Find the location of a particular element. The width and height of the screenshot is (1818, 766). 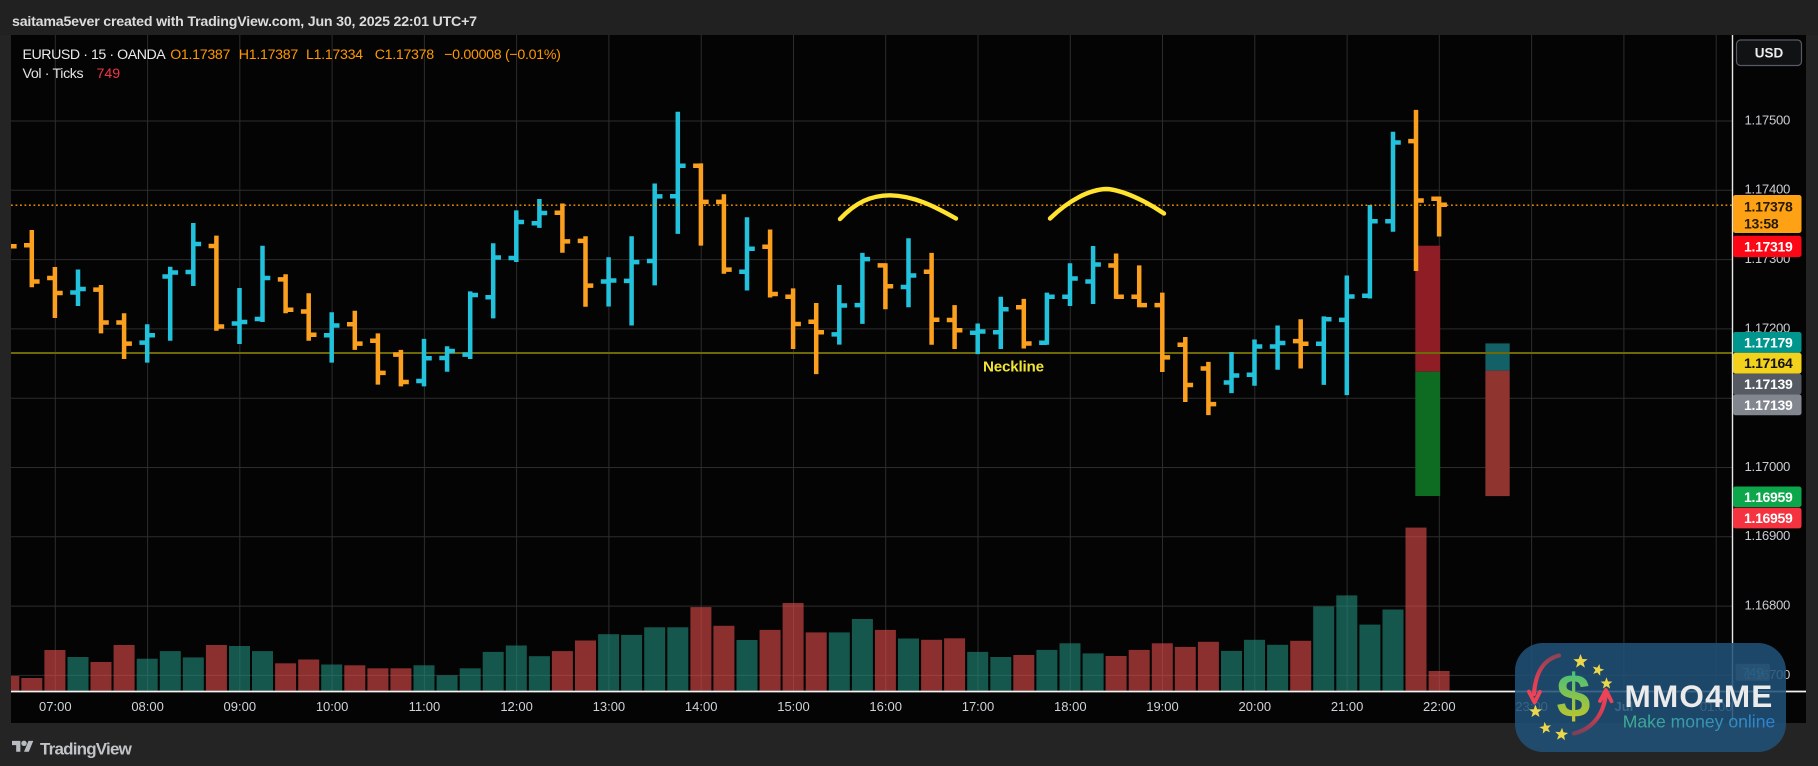

svg-text: 09:00 is located at coordinates (240, 706).